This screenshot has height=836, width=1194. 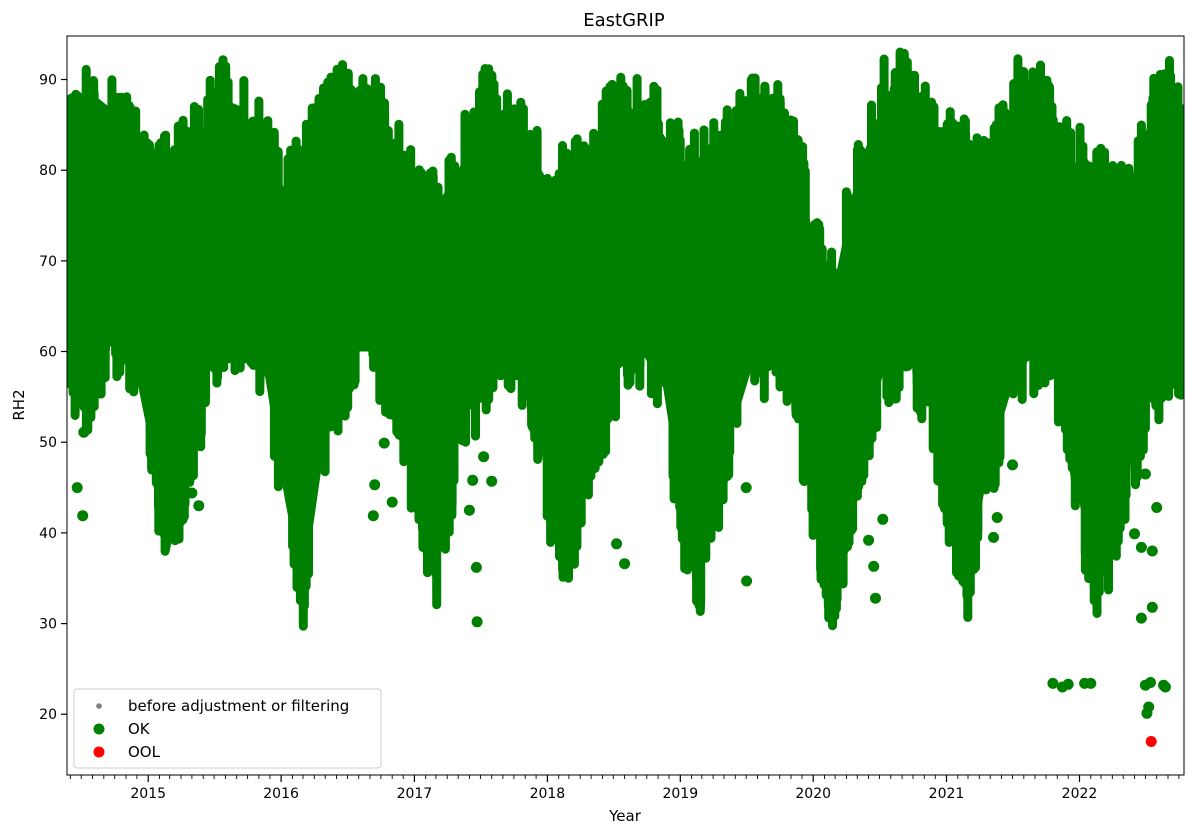 I want to click on y-tick-label: 60, so click(x=48, y=353).